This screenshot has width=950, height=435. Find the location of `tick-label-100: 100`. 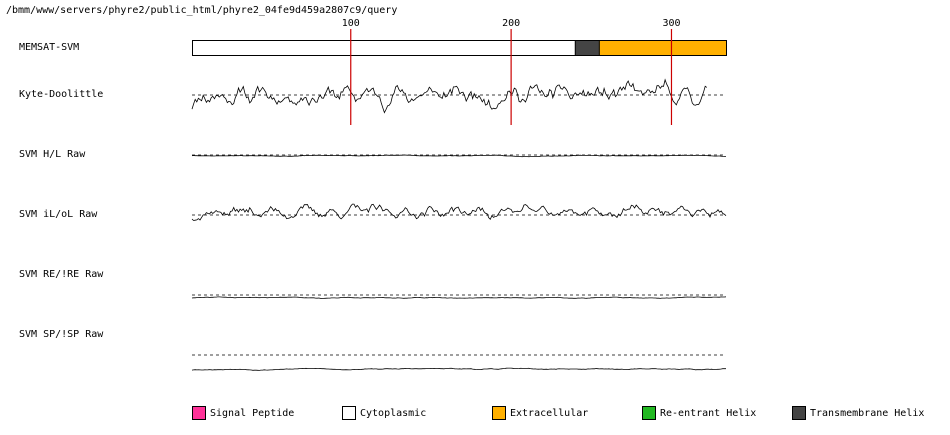

tick-label-100: 100 is located at coordinates (351, 23).